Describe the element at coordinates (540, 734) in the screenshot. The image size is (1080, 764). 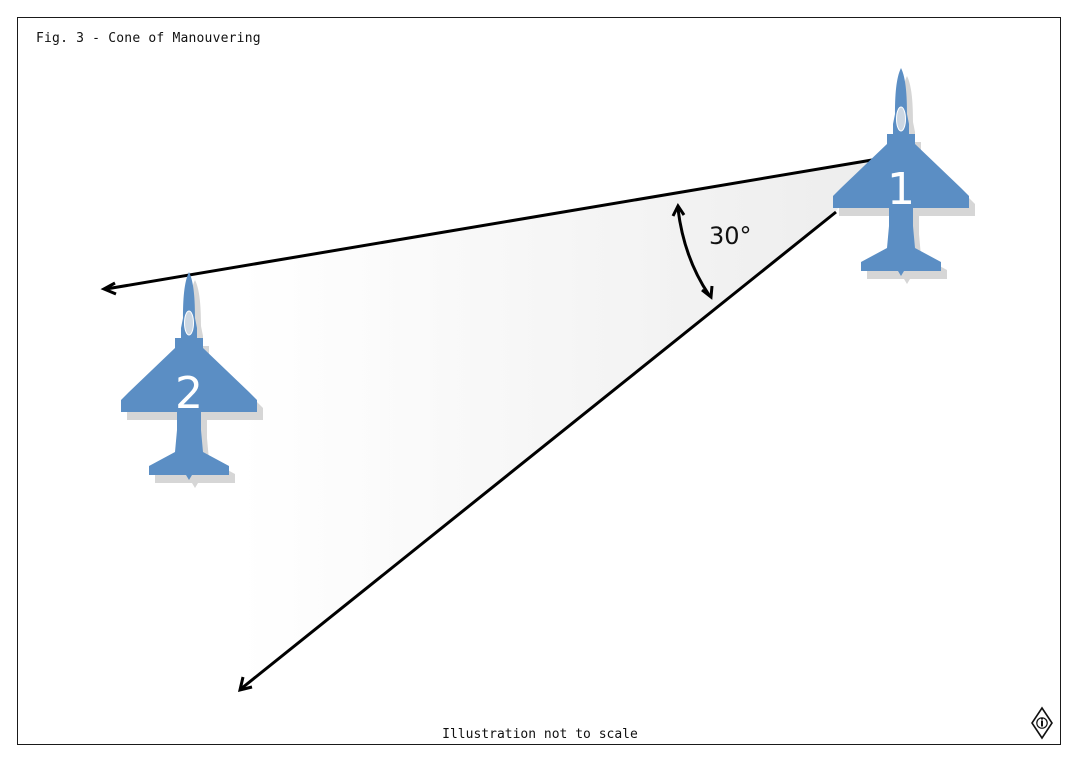
I see `figure-footnote: Illustration not to scale` at that location.